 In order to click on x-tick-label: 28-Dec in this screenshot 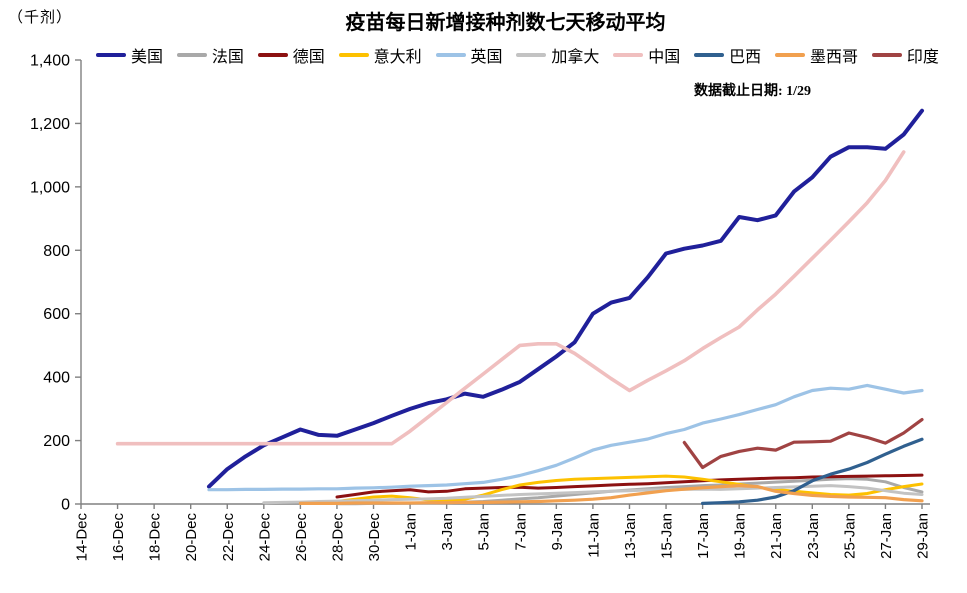, I will do `click(337, 537)`.